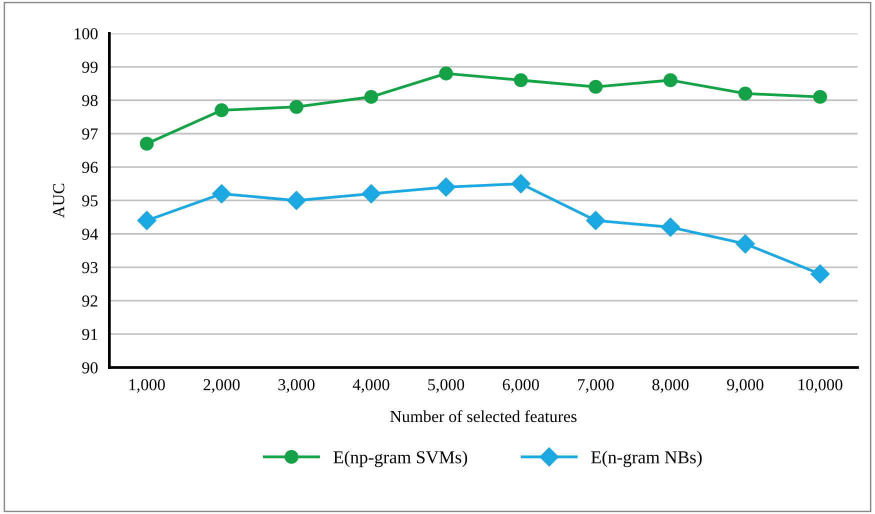 The image size is (875, 514). What do you see at coordinates (90, 268) in the screenshot?
I see `y-tick-label: 93` at bounding box center [90, 268].